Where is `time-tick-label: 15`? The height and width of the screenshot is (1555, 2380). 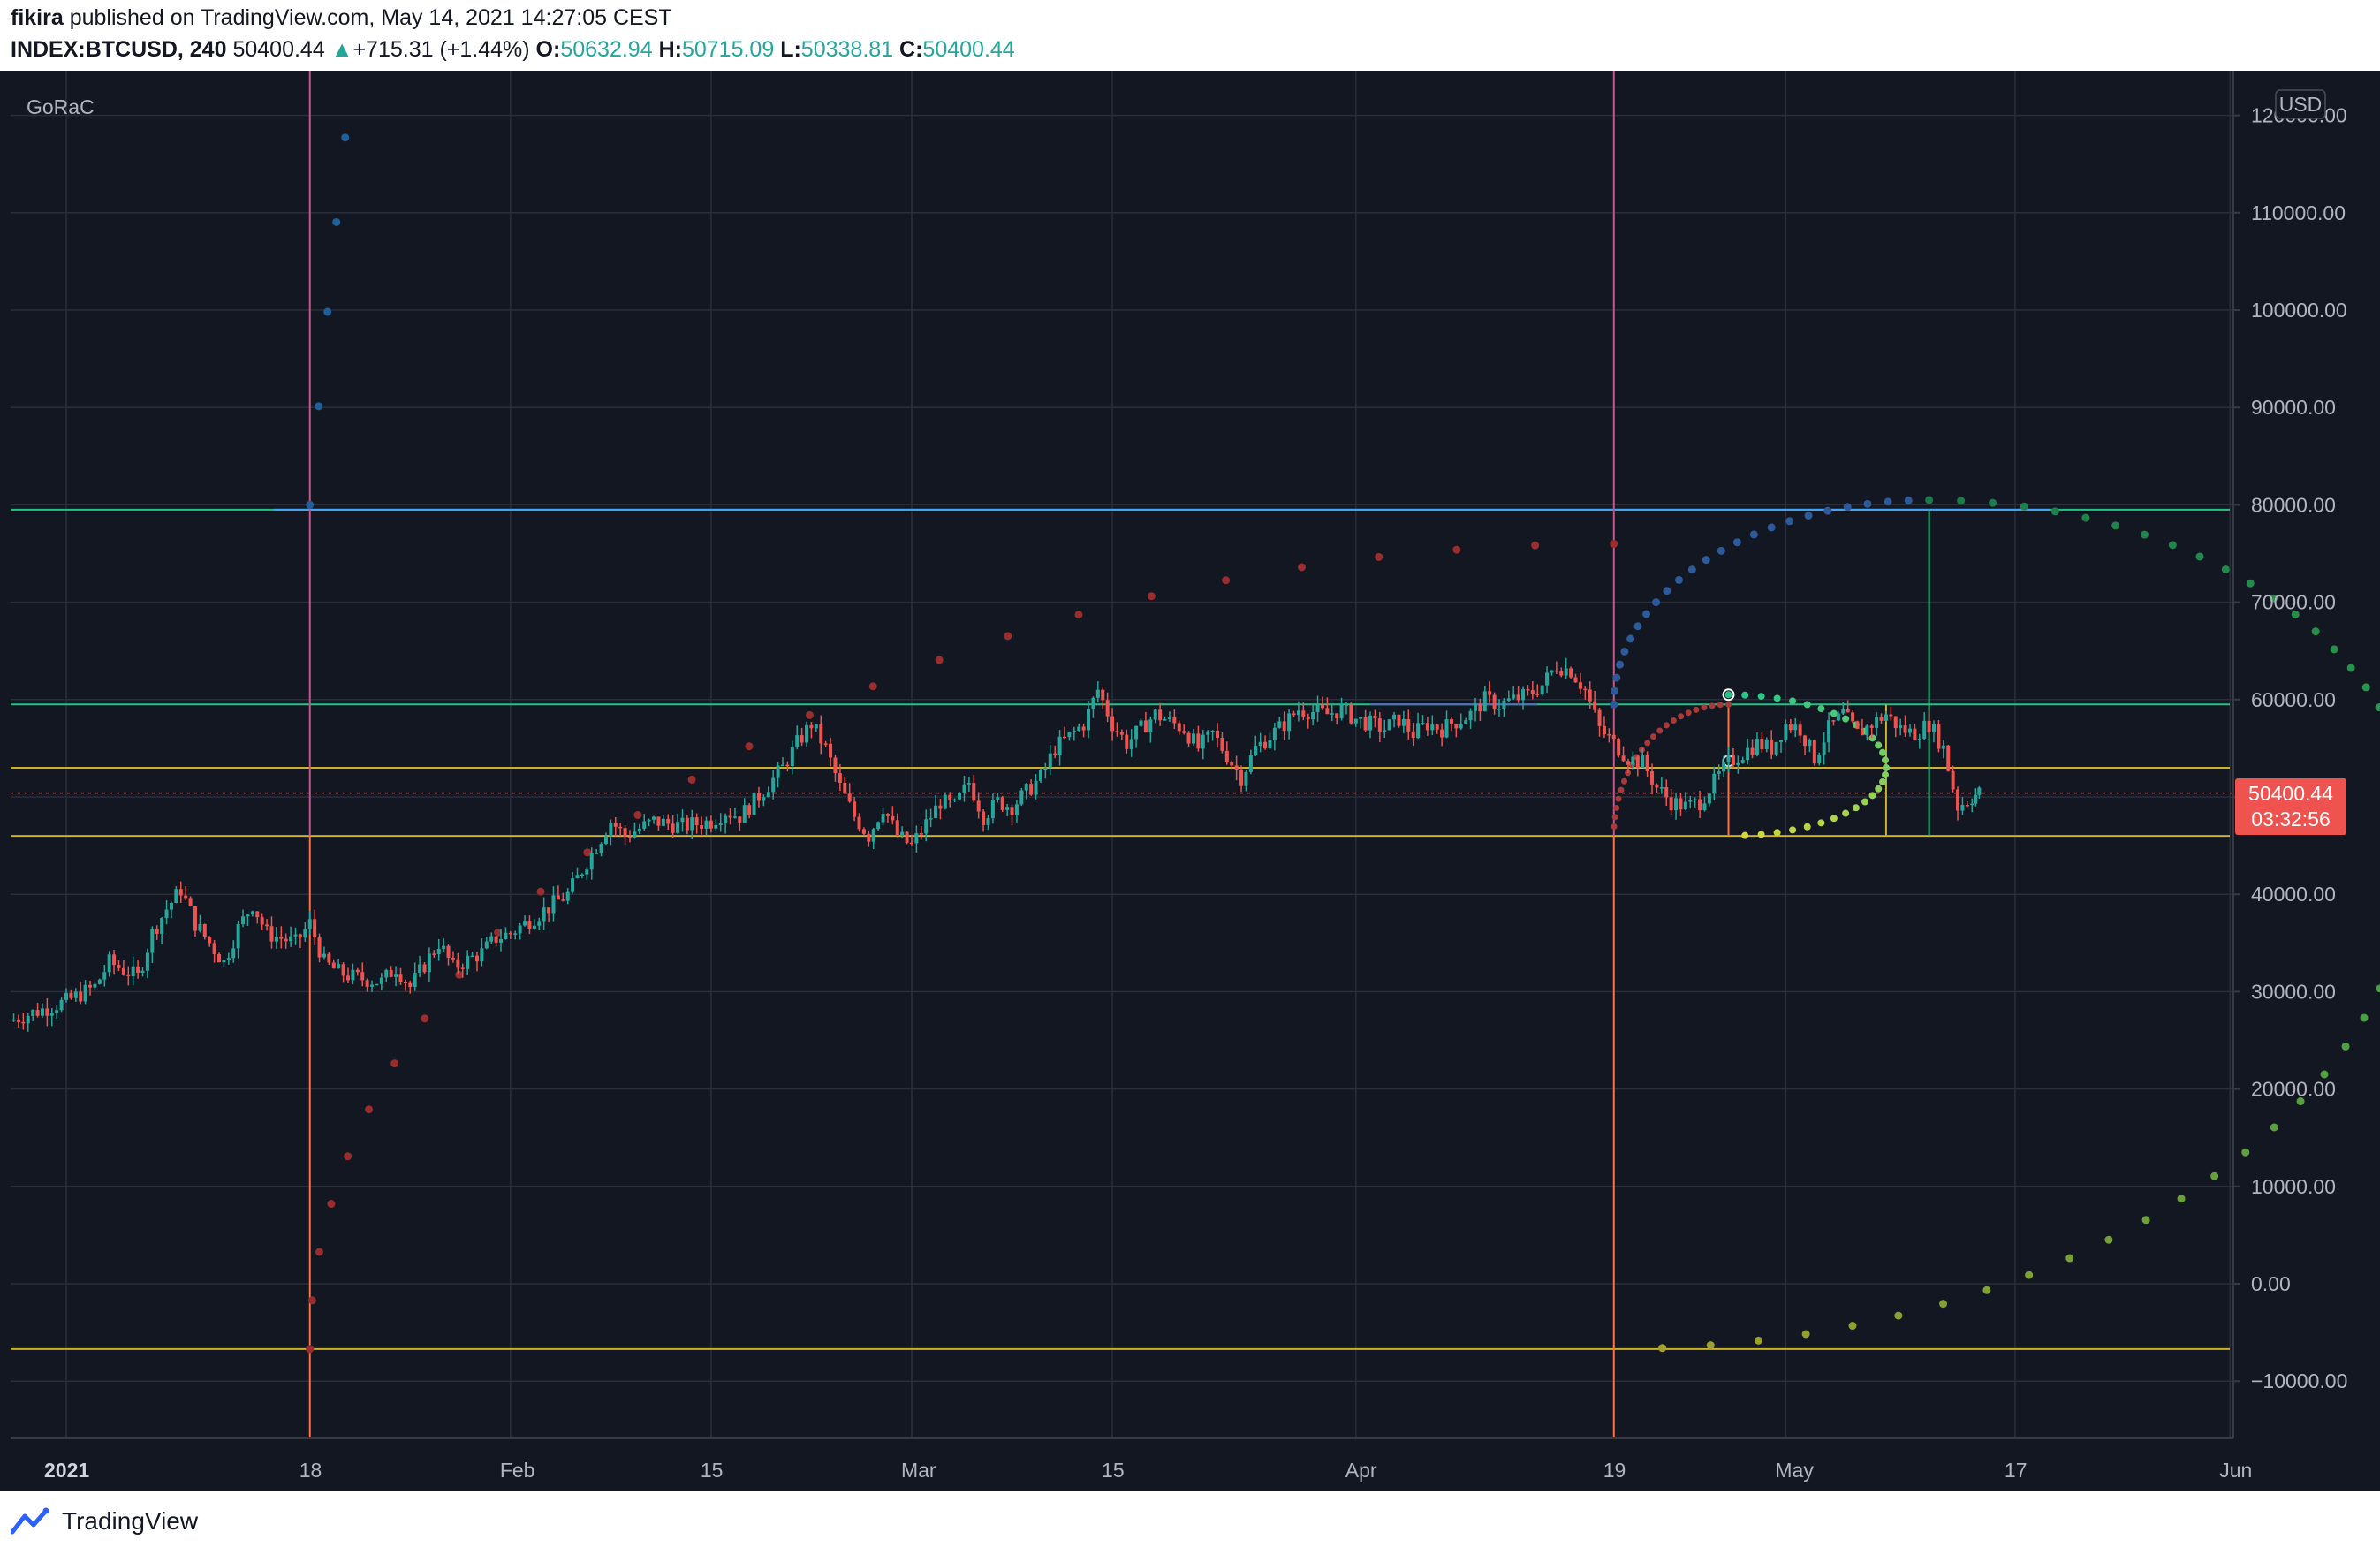
time-tick-label: 15 is located at coordinates (1113, 1471).